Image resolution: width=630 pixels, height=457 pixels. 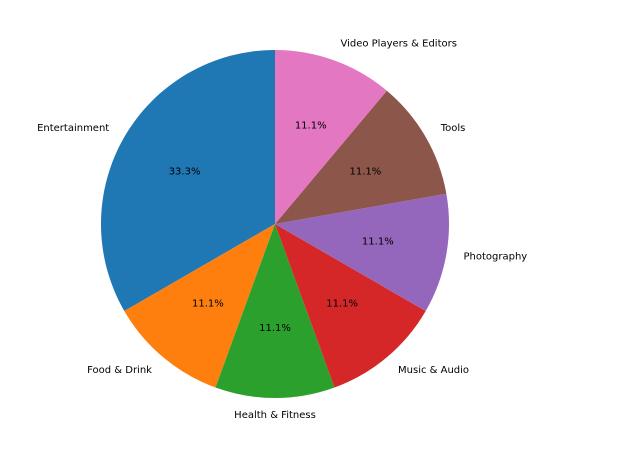 I want to click on pie-label-music-and-audio: Music & Audio, so click(x=433, y=370).